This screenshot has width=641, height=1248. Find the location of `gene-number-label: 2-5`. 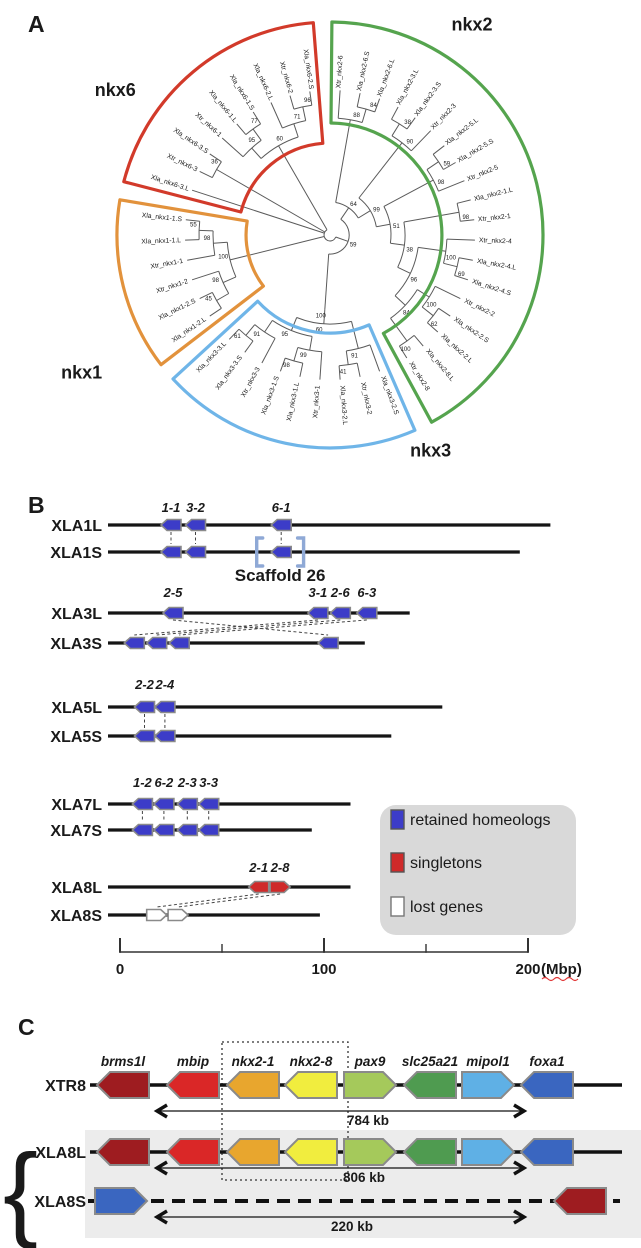

gene-number-label: 2-5 is located at coordinates (173, 592).